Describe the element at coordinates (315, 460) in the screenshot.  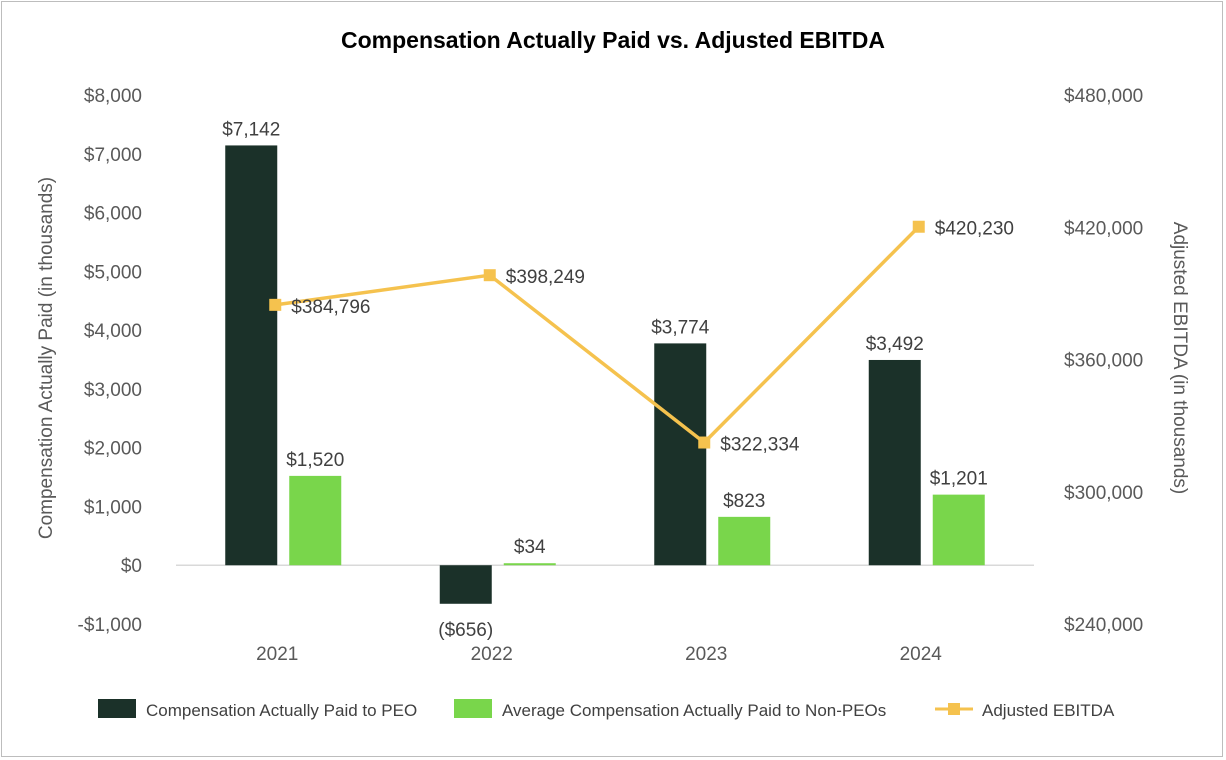
I see `bar-data-label: $1,520` at that location.